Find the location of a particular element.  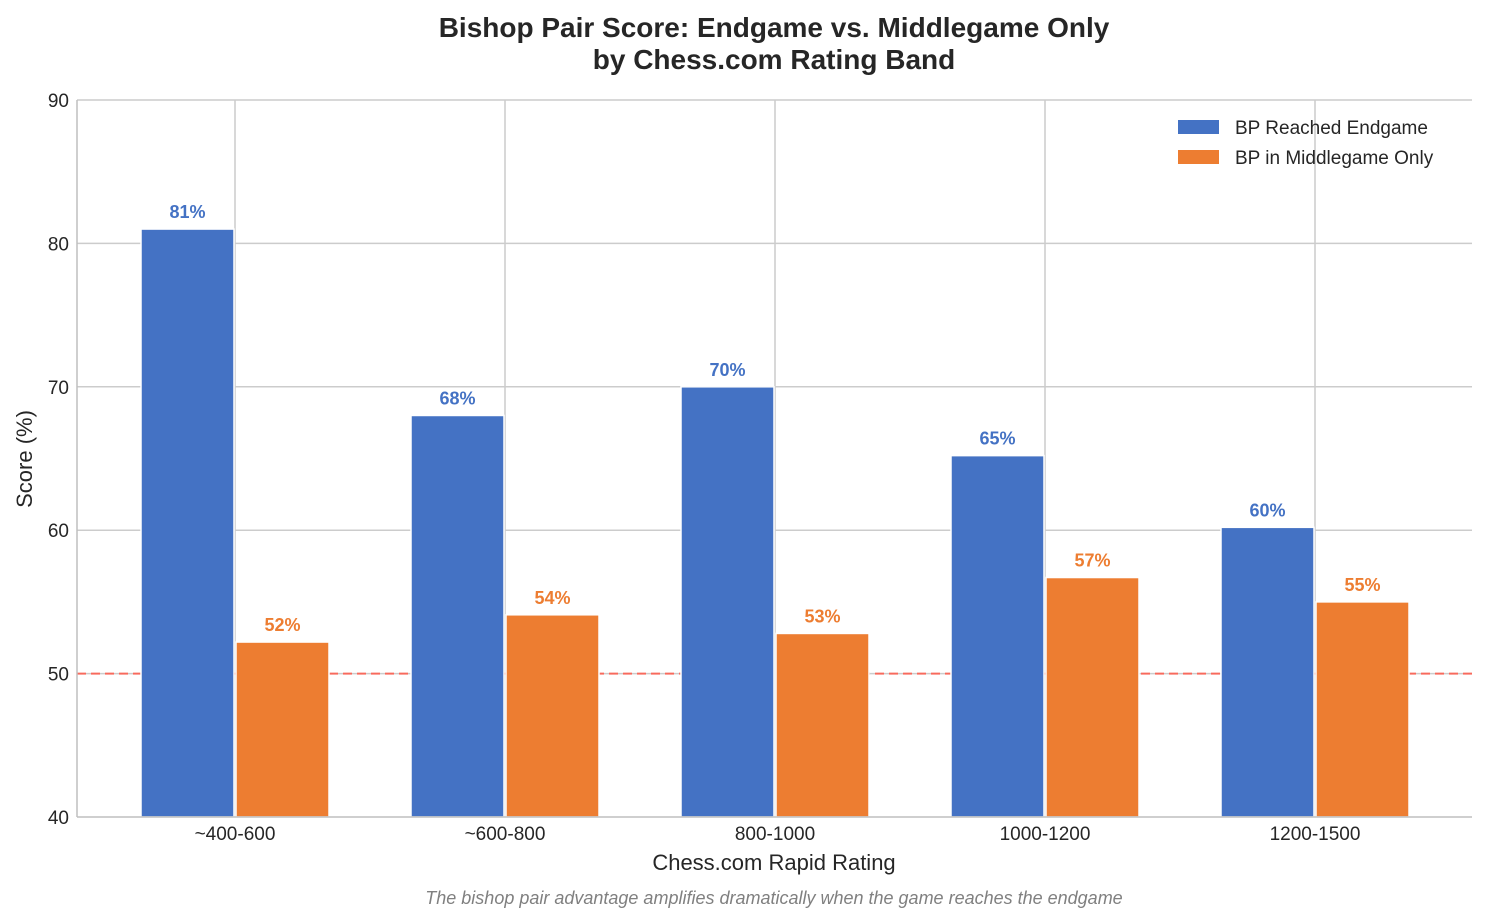

y-tick-label: 80 is located at coordinates (58, 244).